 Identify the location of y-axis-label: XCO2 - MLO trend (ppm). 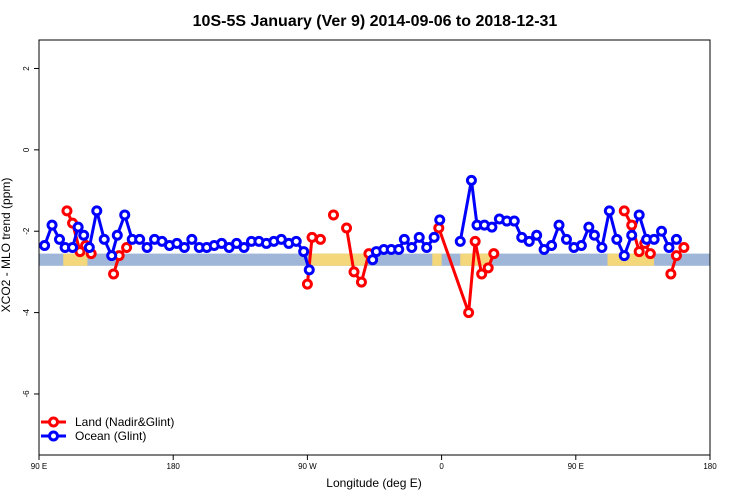
(6, 245).